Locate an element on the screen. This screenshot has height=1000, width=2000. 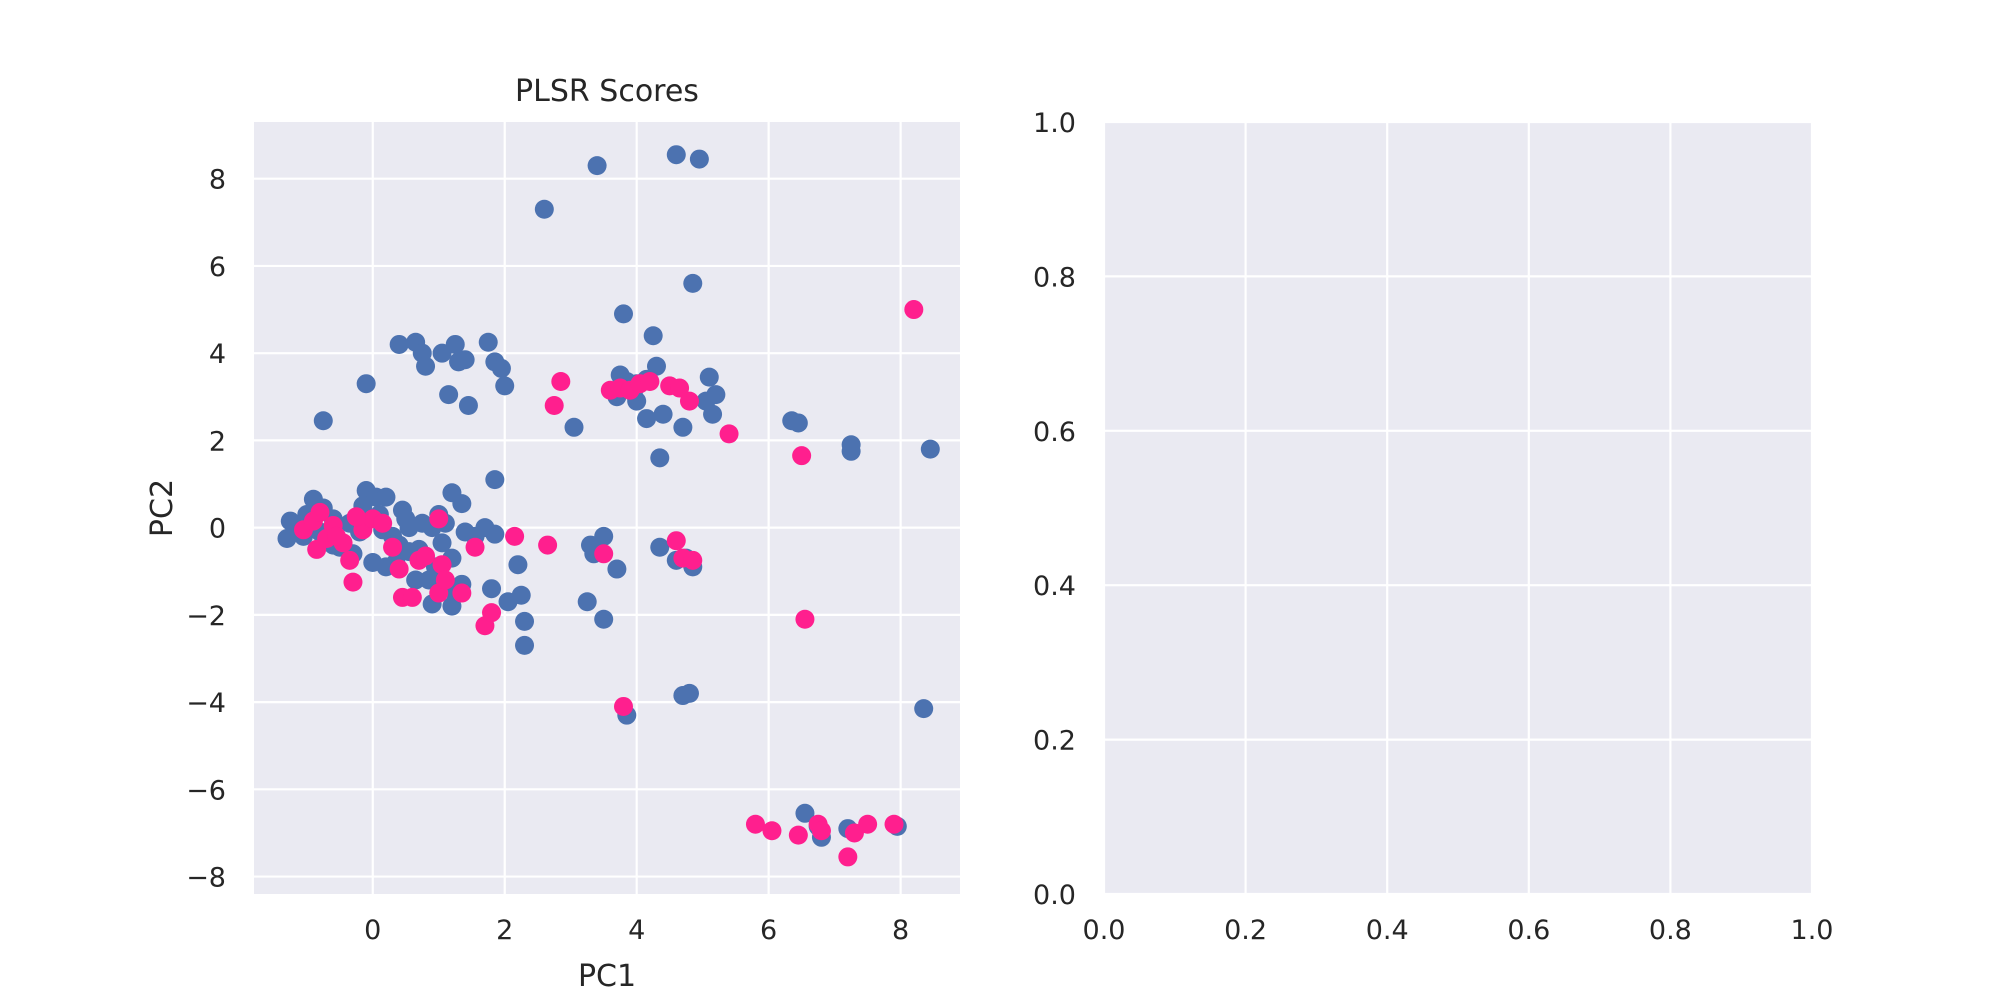
empty-x-tick-label: 1.0 is located at coordinates (1812, 930).